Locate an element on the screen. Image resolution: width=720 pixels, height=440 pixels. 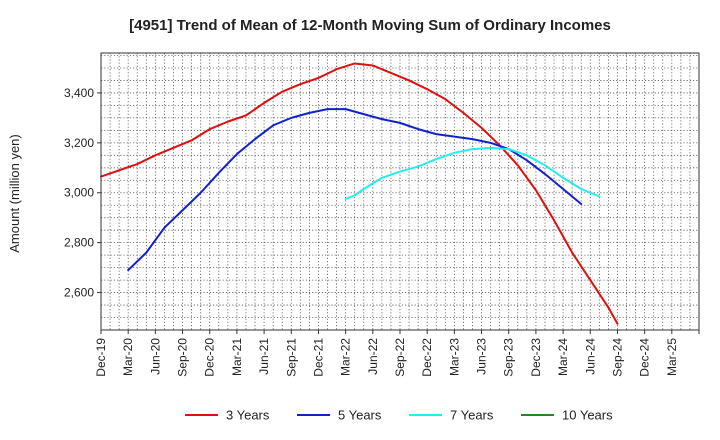
x-tick-label: Jun-23 is located at coordinates (482, 356).